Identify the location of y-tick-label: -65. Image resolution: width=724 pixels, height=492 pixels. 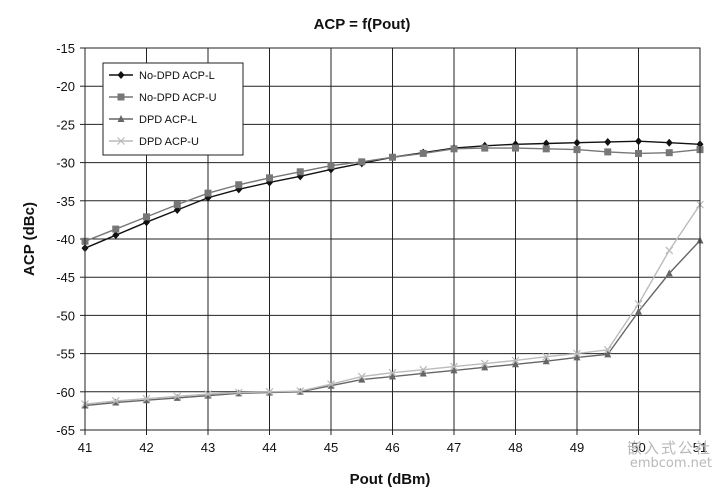
(65, 430).